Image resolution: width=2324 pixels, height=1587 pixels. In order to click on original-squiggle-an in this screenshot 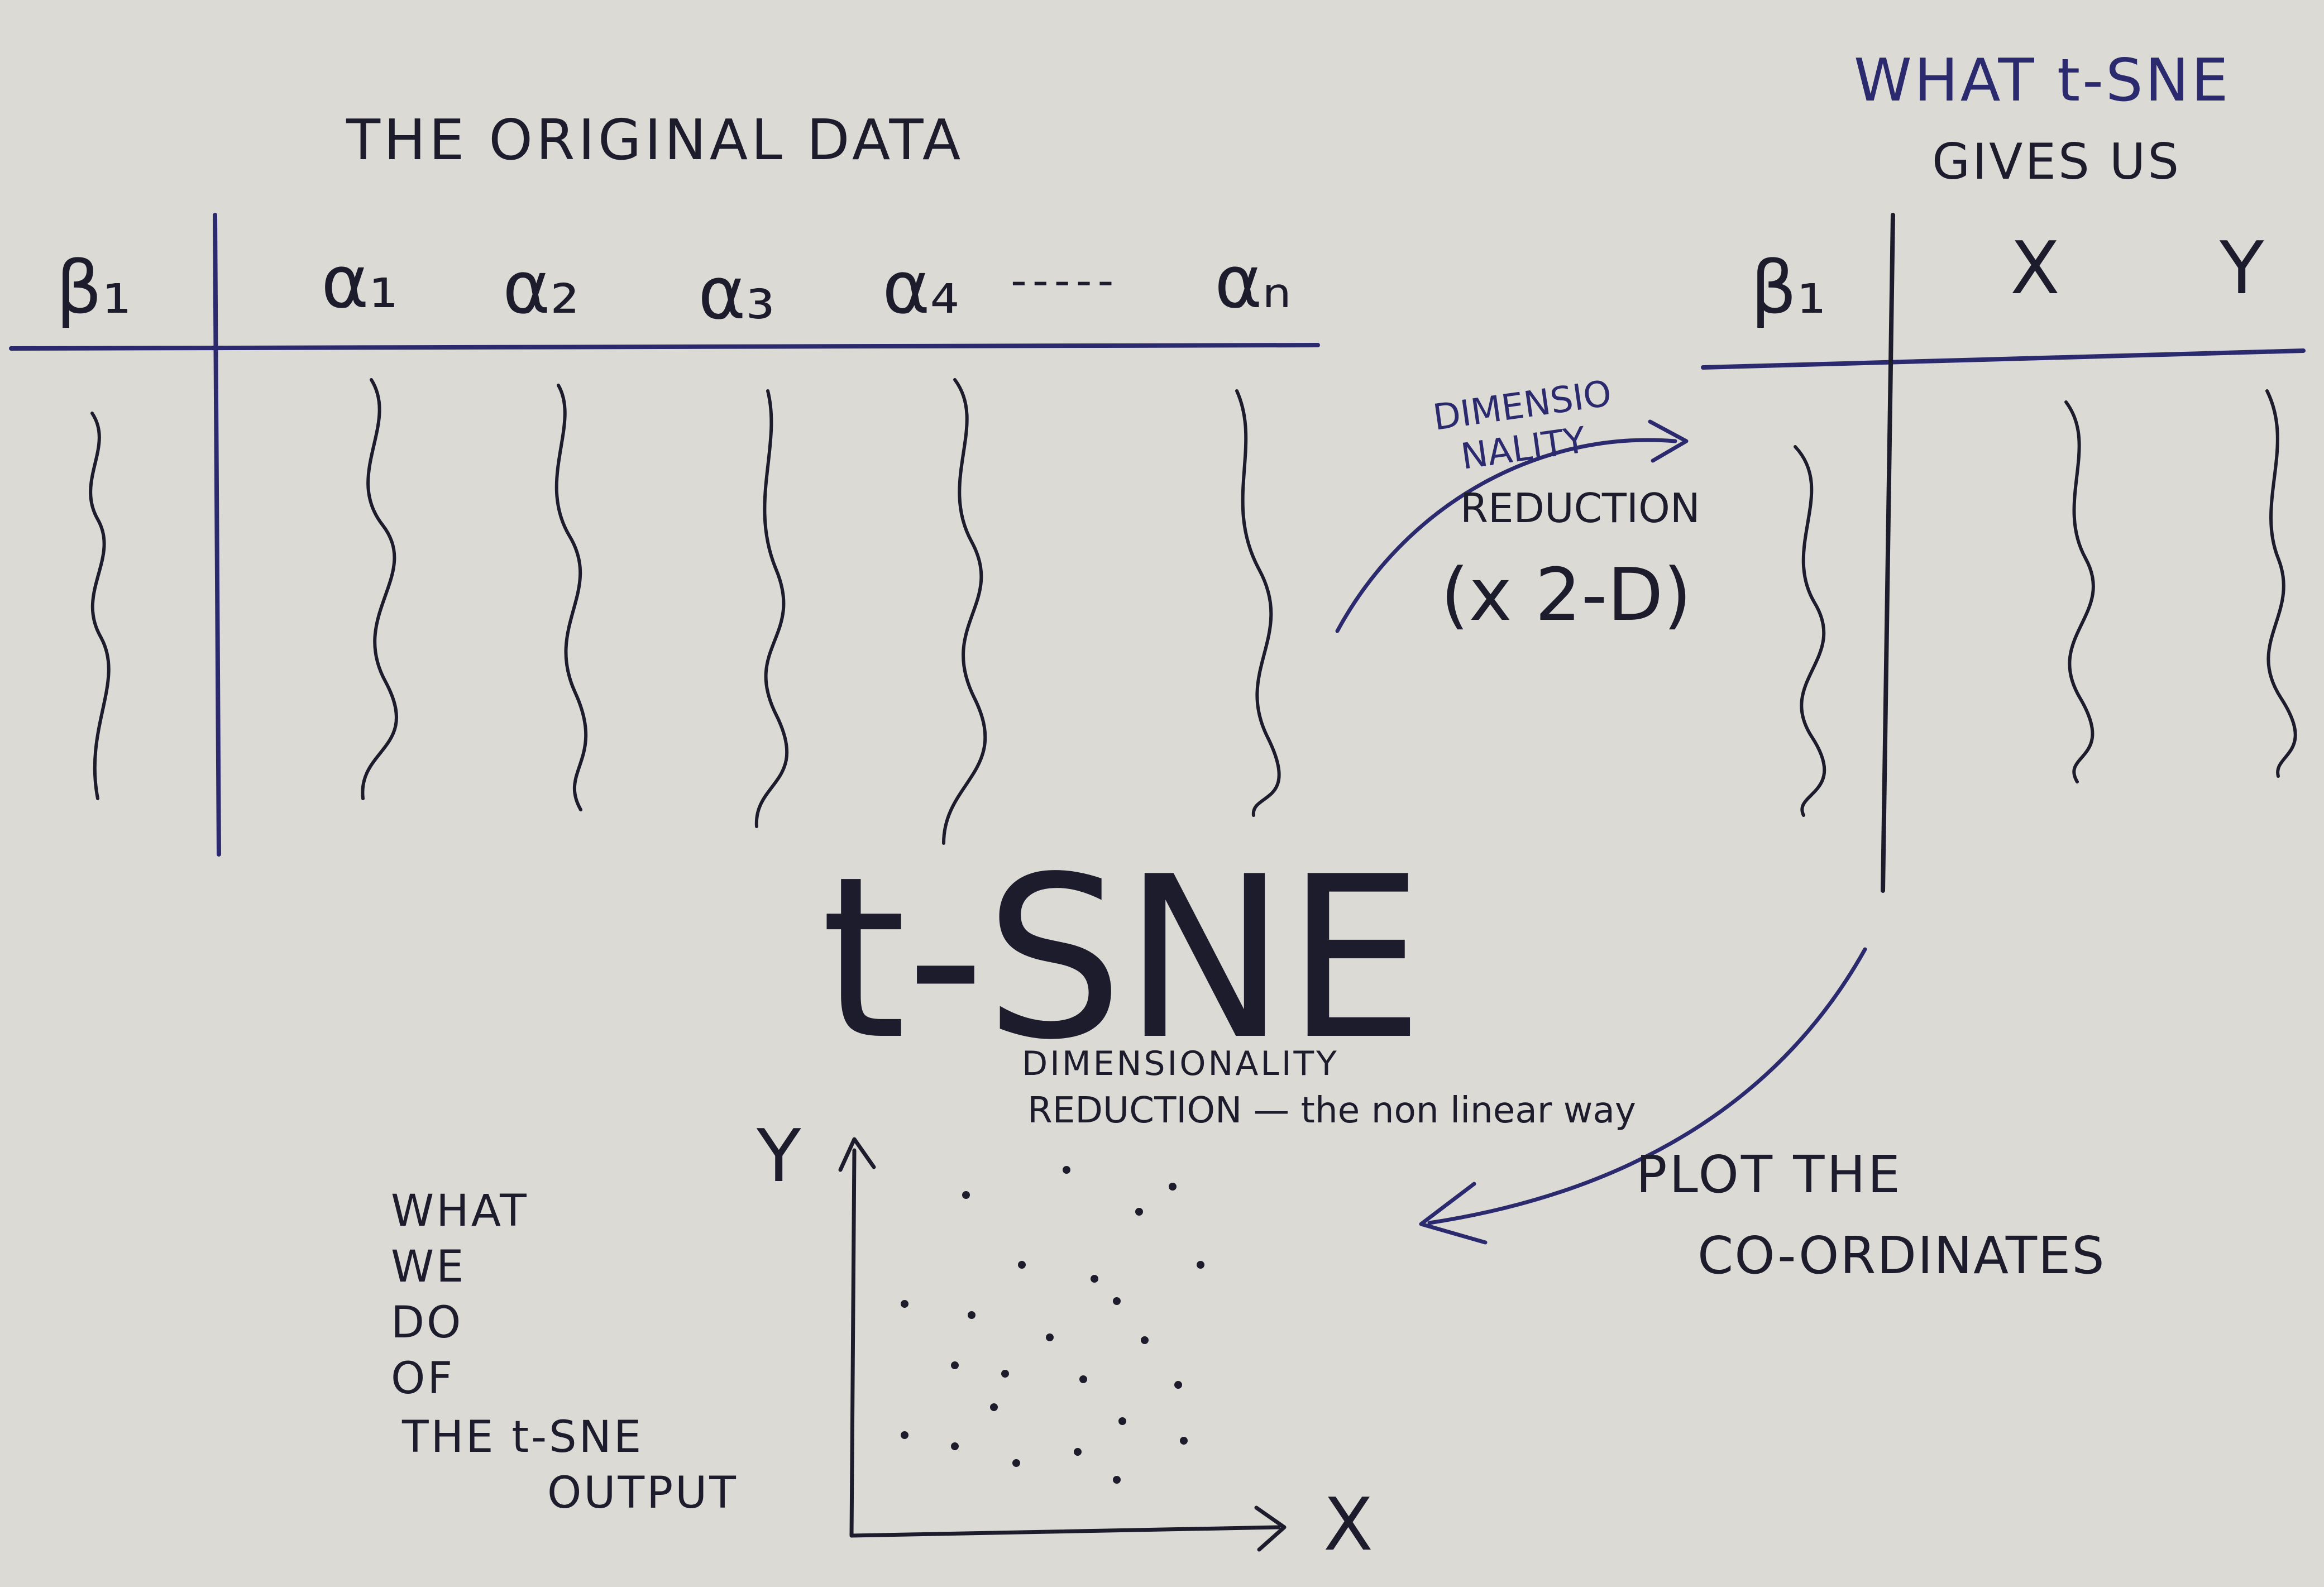, I will do `click(1258, 603)`.